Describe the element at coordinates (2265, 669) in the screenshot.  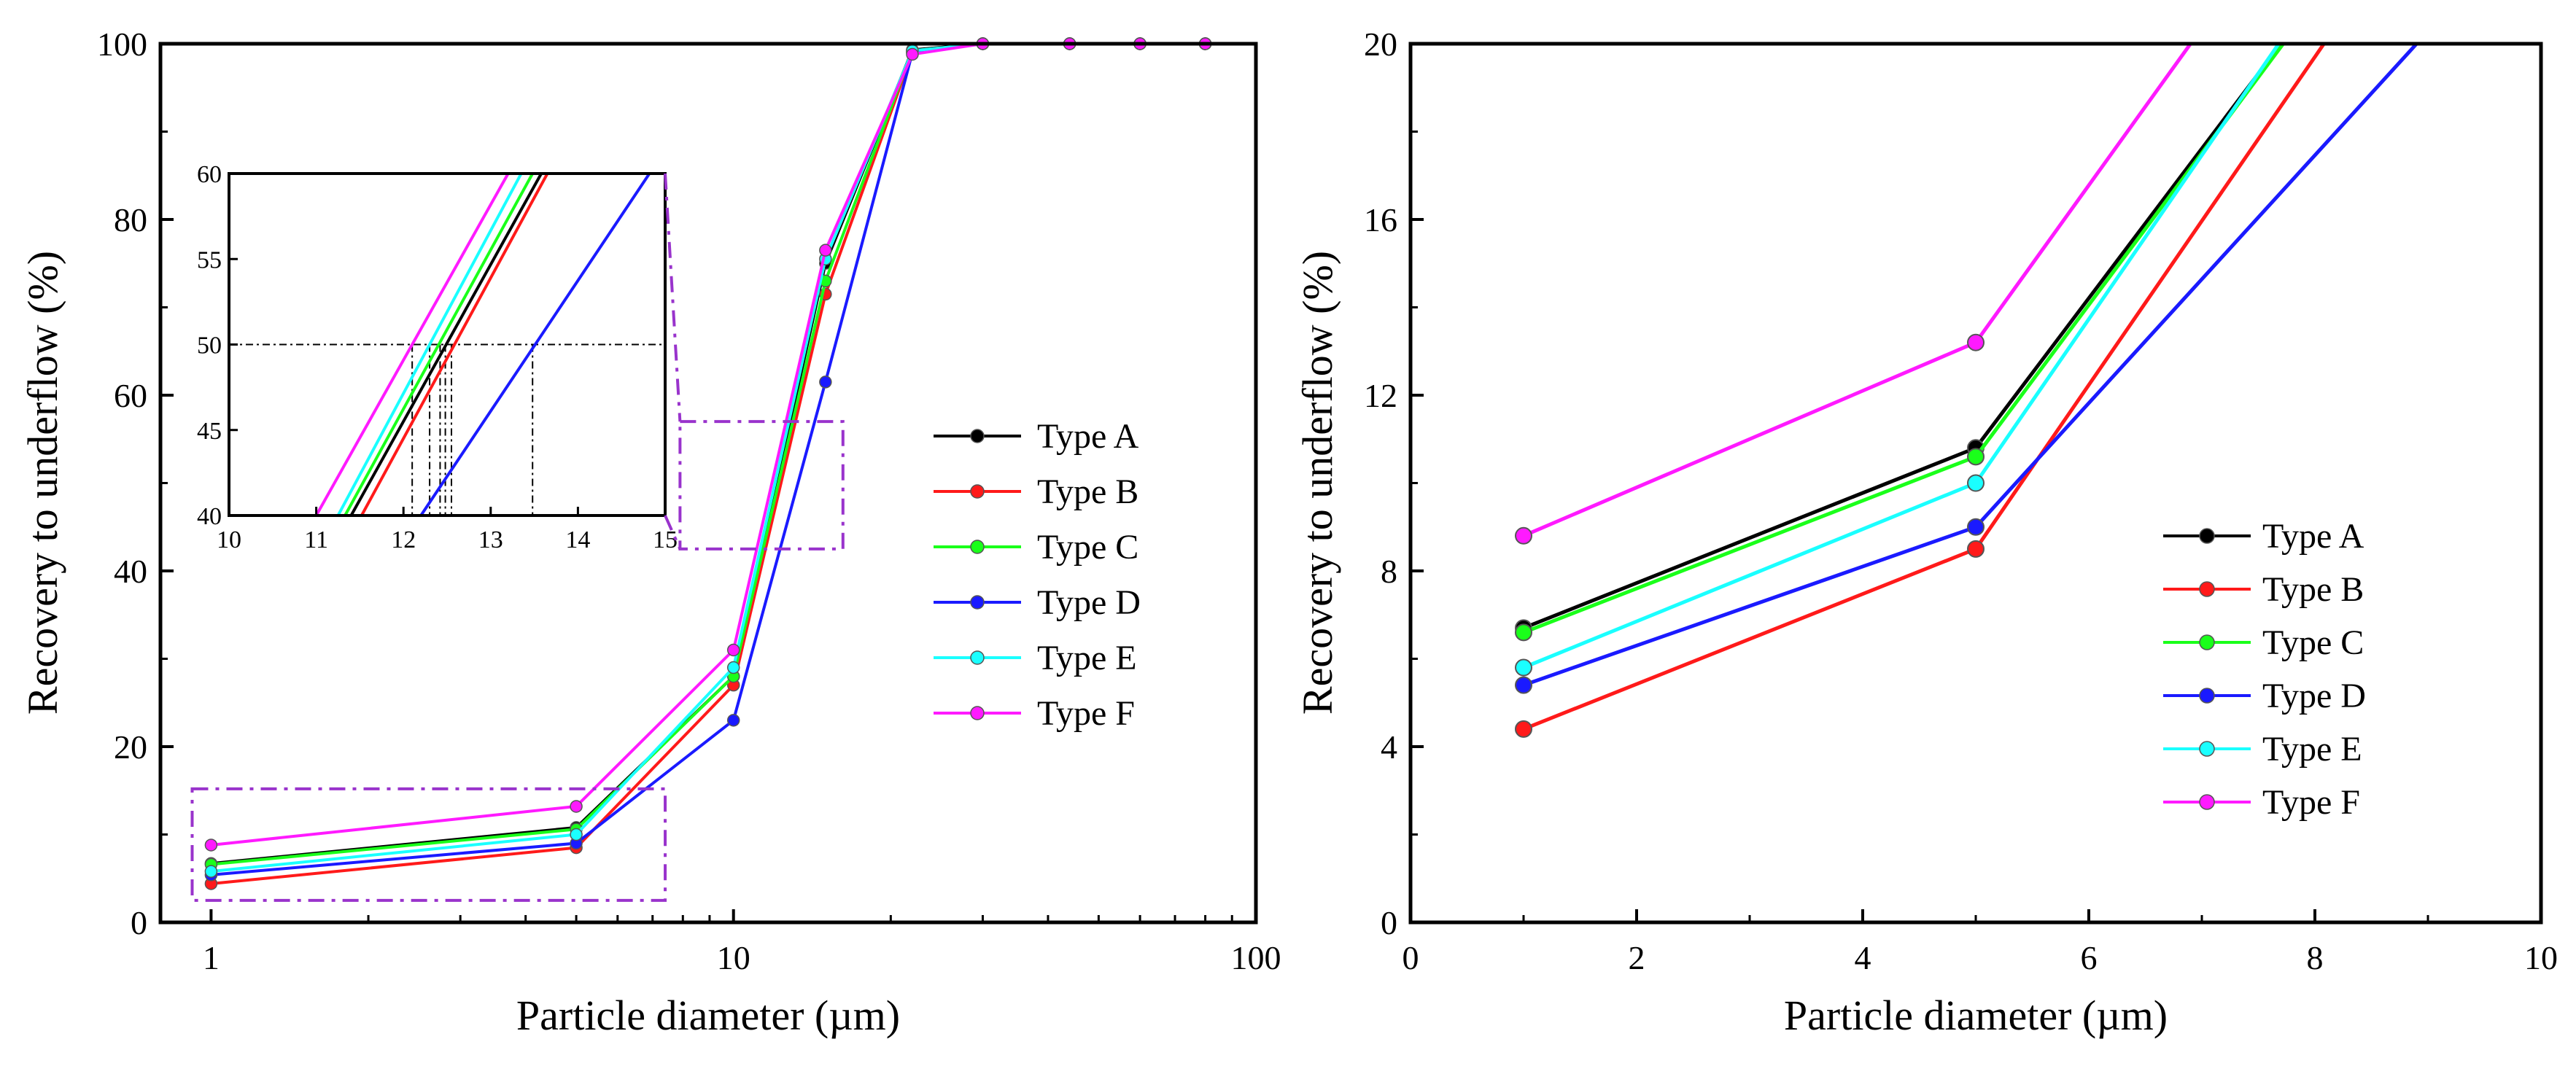
I see `right-legend: Type A Type B Type C Type D Type E Type F` at that location.